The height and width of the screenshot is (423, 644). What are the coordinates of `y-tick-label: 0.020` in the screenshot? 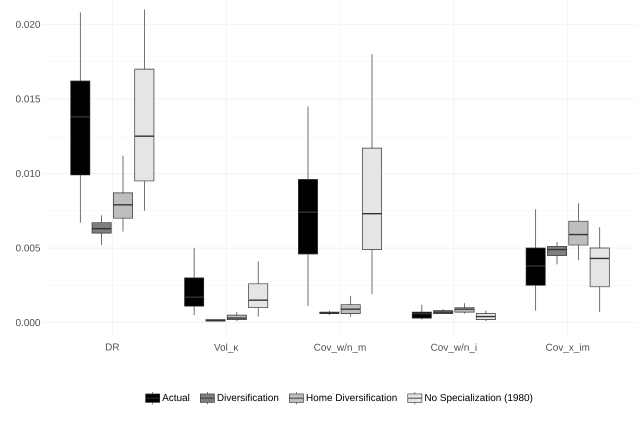 It's located at (28, 24).